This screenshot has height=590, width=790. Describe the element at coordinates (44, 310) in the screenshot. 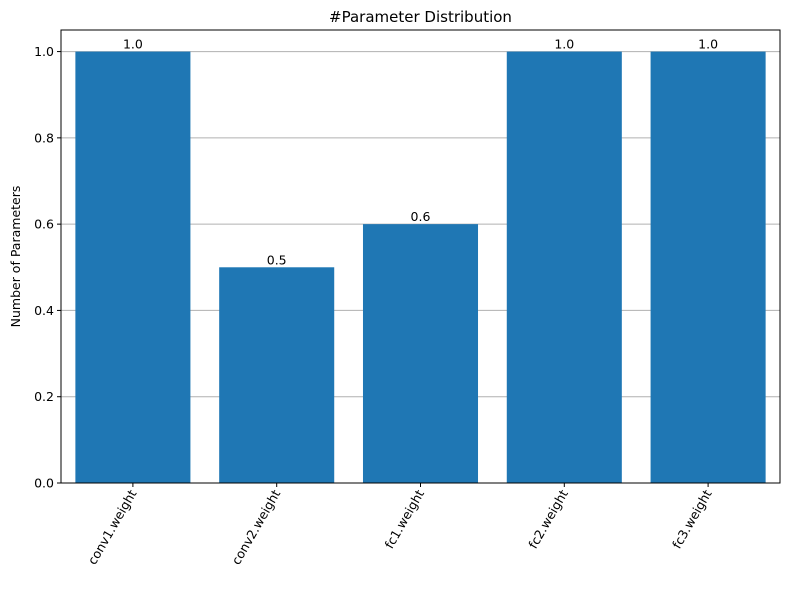

I see `y-tick-label: 0.4` at that location.